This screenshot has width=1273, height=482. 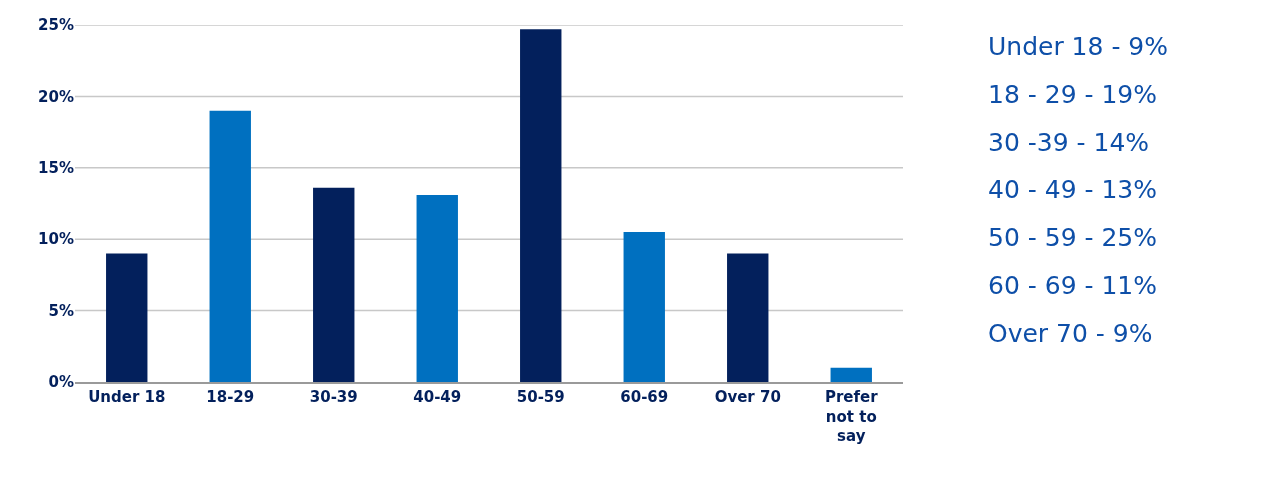 I want to click on x-tick-label: 40-49, so click(x=437, y=397).